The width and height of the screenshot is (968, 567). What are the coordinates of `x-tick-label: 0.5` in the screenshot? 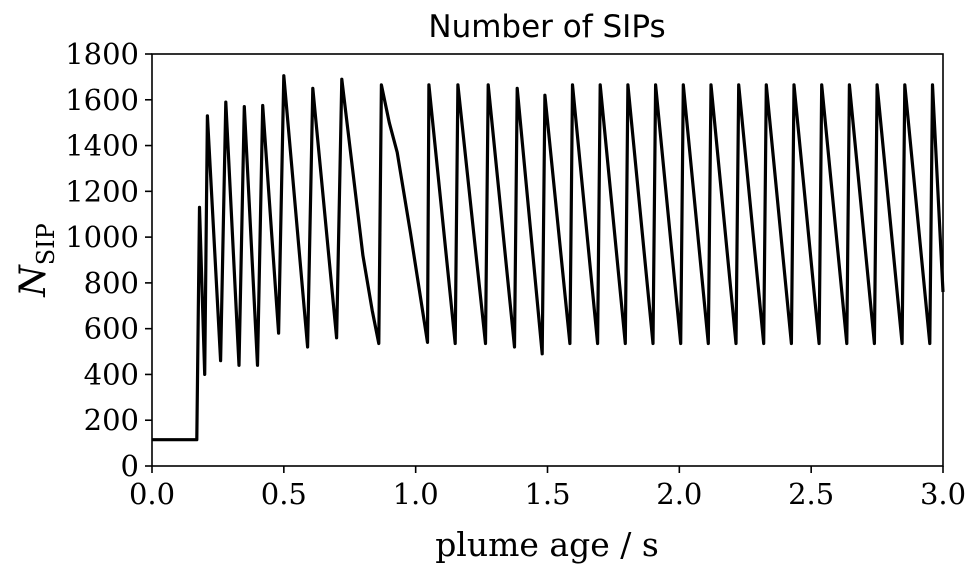 It's located at (284, 494).